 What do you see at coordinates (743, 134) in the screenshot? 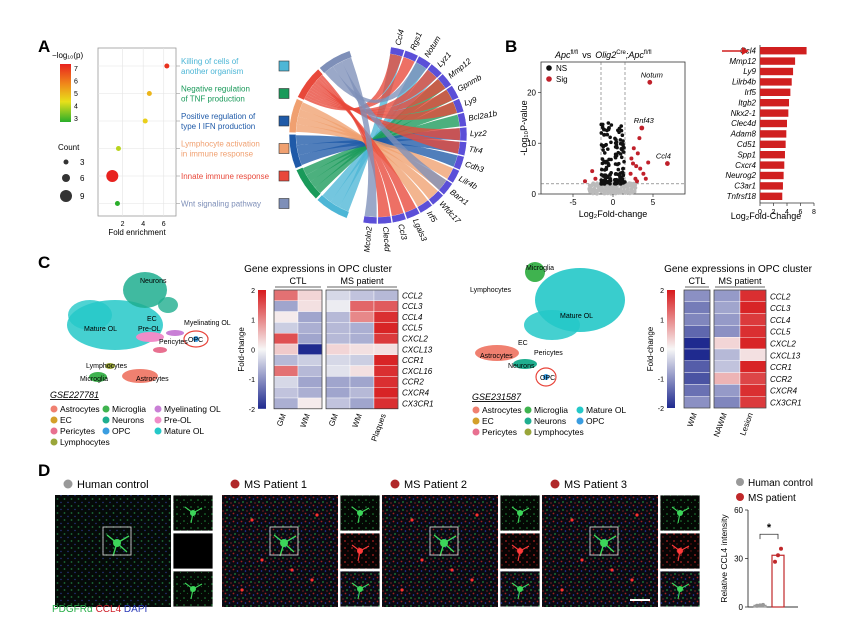
I see `bar-label-adam8: Adam8` at bounding box center [743, 134].